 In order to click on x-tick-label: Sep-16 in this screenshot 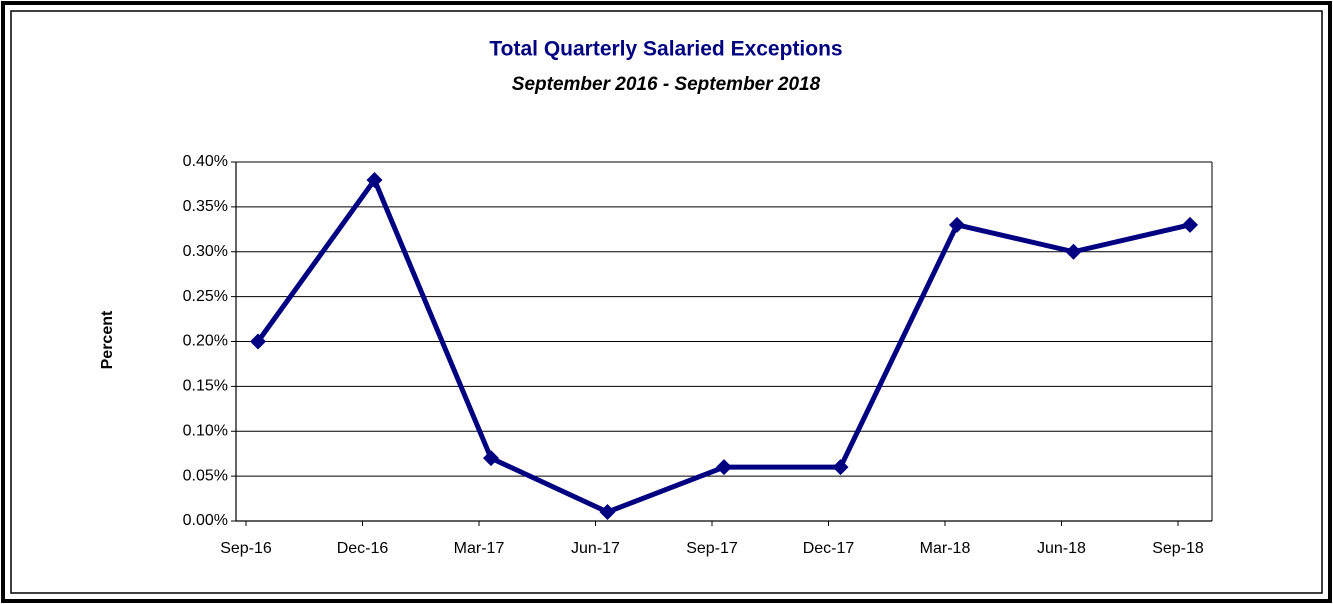, I will do `click(246, 548)`.